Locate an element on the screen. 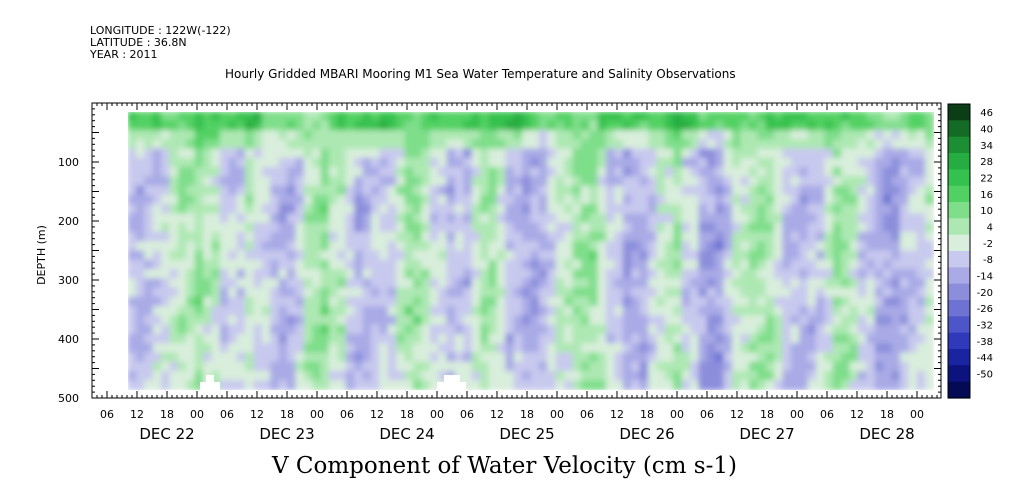  x-day-label: DEC 28 is located at coordinates (886, 434).